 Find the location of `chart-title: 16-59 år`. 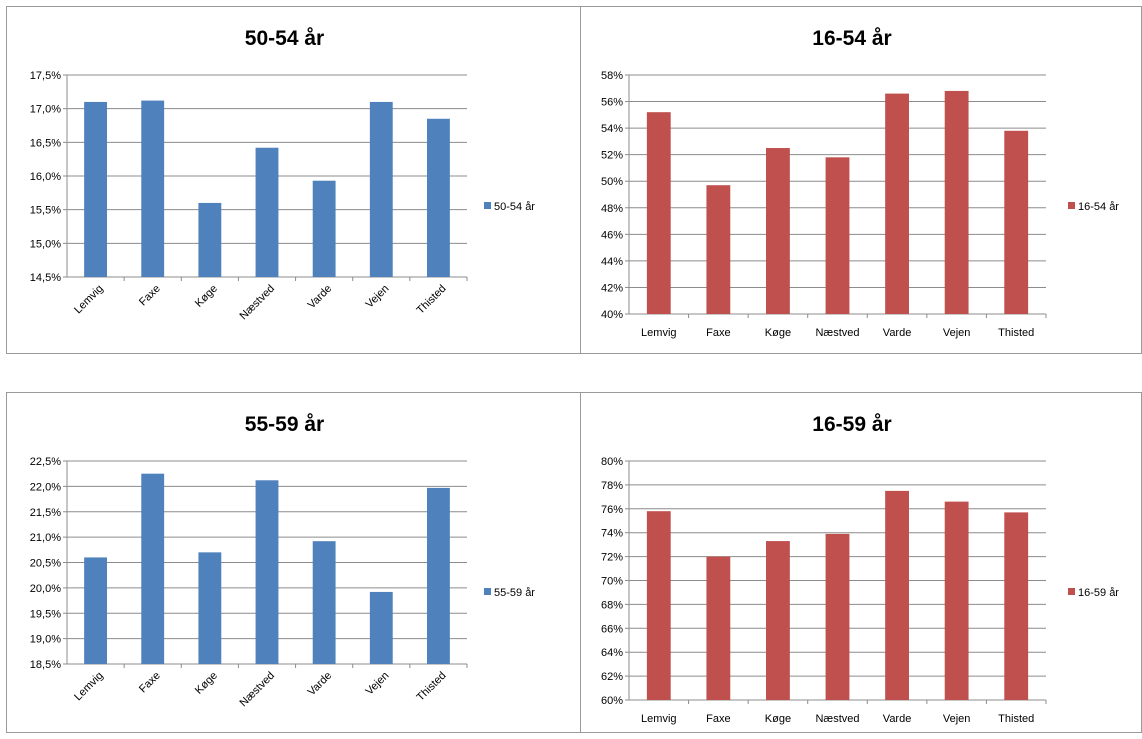

chart-title: 16-59 år is located at coordinates (851, 424).